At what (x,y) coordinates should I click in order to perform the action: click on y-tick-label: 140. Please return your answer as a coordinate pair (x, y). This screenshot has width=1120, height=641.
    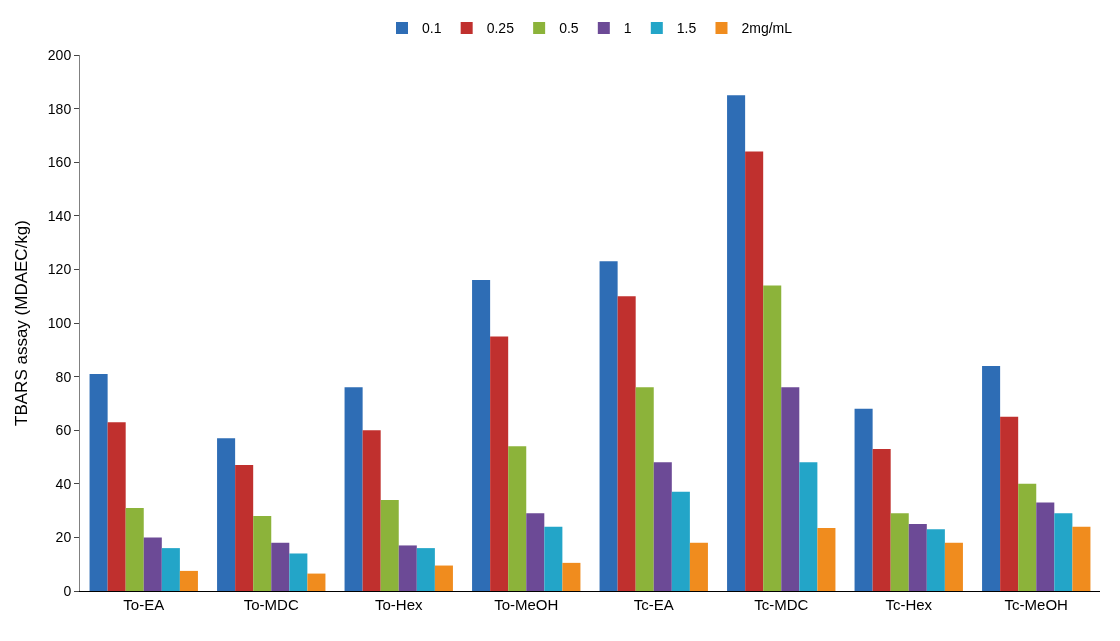
    Looking at the image, I should click on (59, 215).